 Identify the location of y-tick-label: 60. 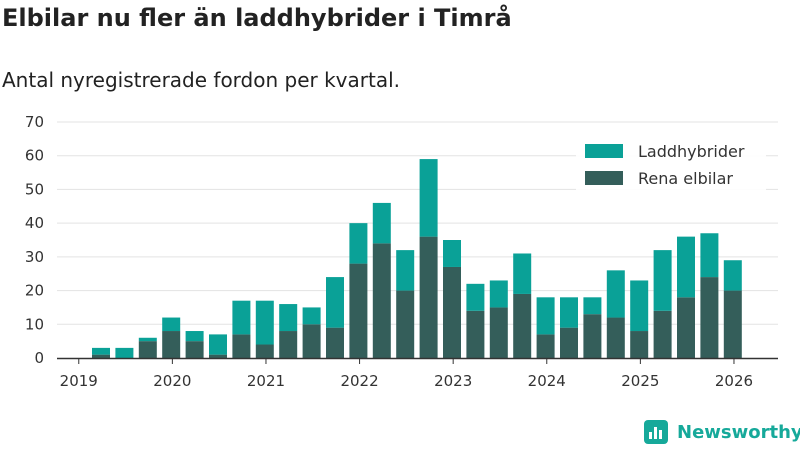
(34, 156).